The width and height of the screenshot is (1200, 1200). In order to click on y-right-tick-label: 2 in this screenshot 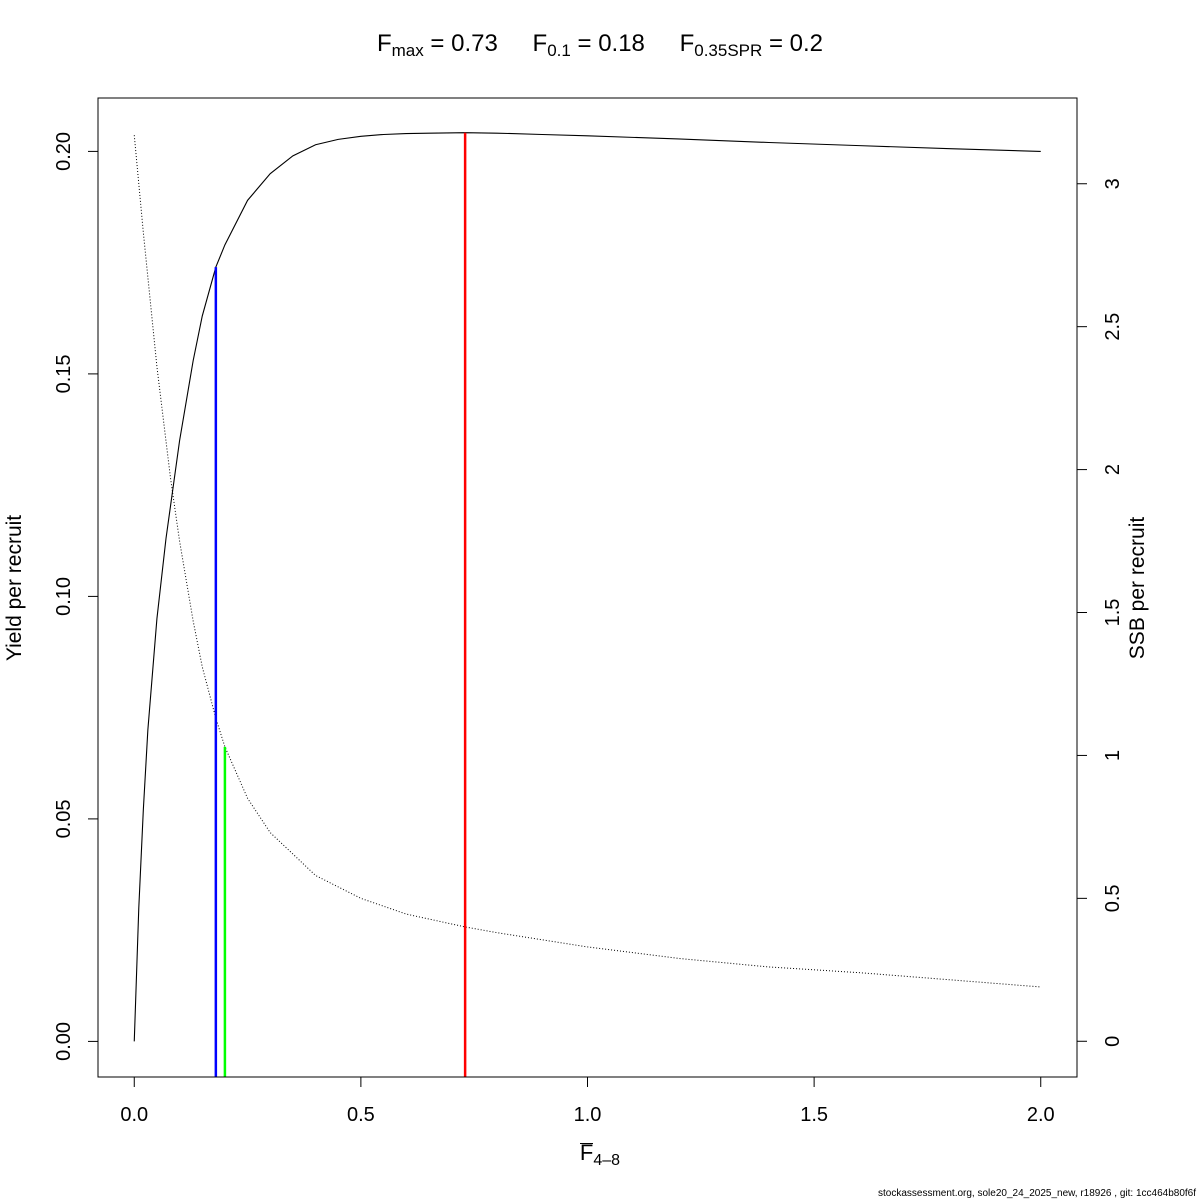, I will do `click(1113, 469)`.